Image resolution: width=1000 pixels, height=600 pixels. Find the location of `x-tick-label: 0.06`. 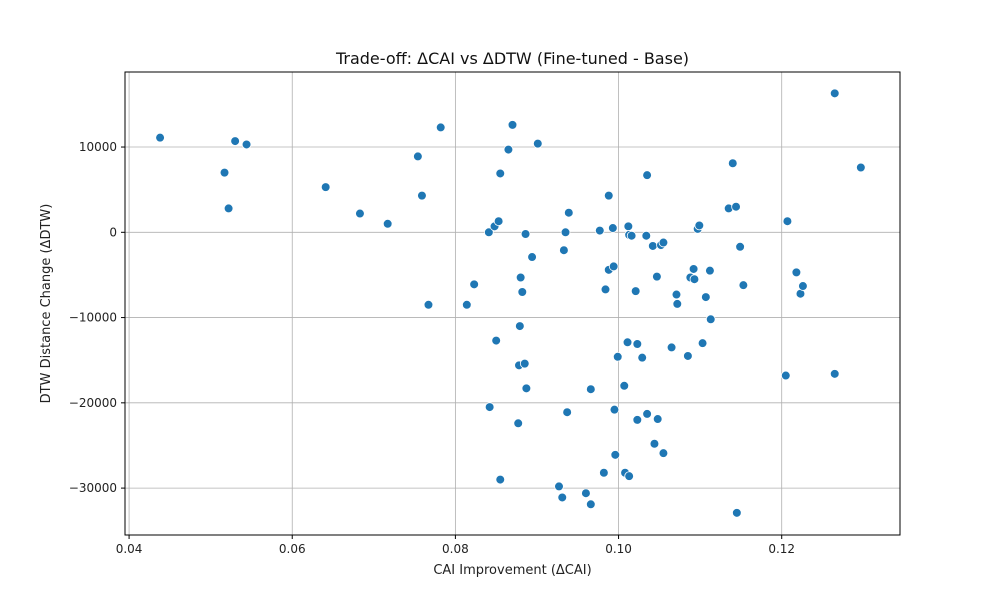

x-tick-label: 0.06 is located at coordinates (292, 549).